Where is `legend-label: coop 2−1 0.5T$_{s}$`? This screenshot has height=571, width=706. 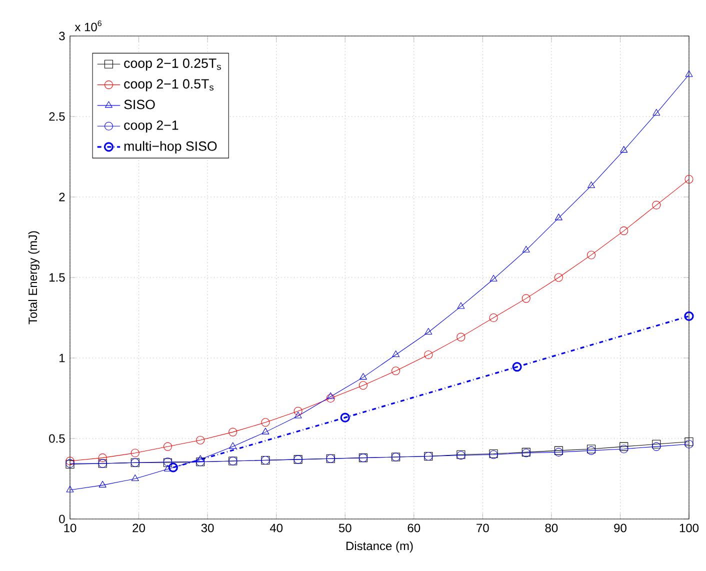
legend-label: coop 2−1 0.5T$_{s}$ is located at coordinates (169, 85).